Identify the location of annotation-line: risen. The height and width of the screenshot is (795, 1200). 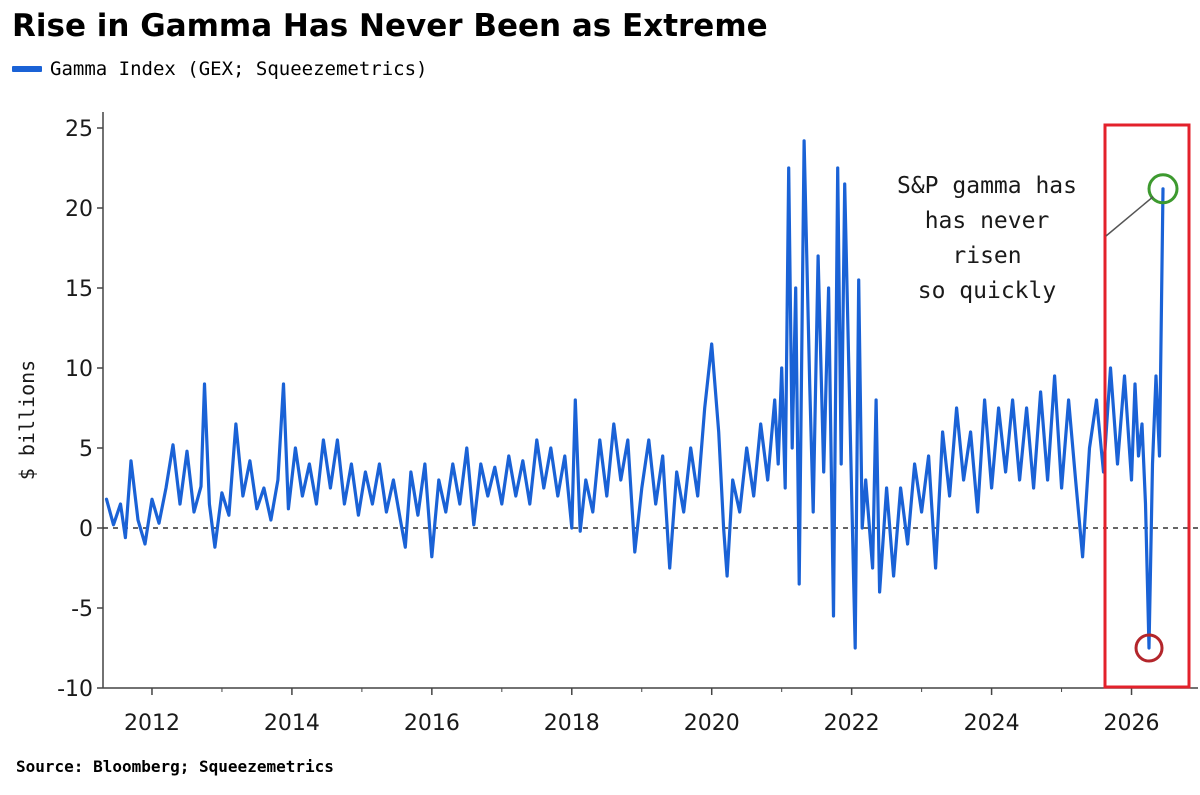
(986, 256).